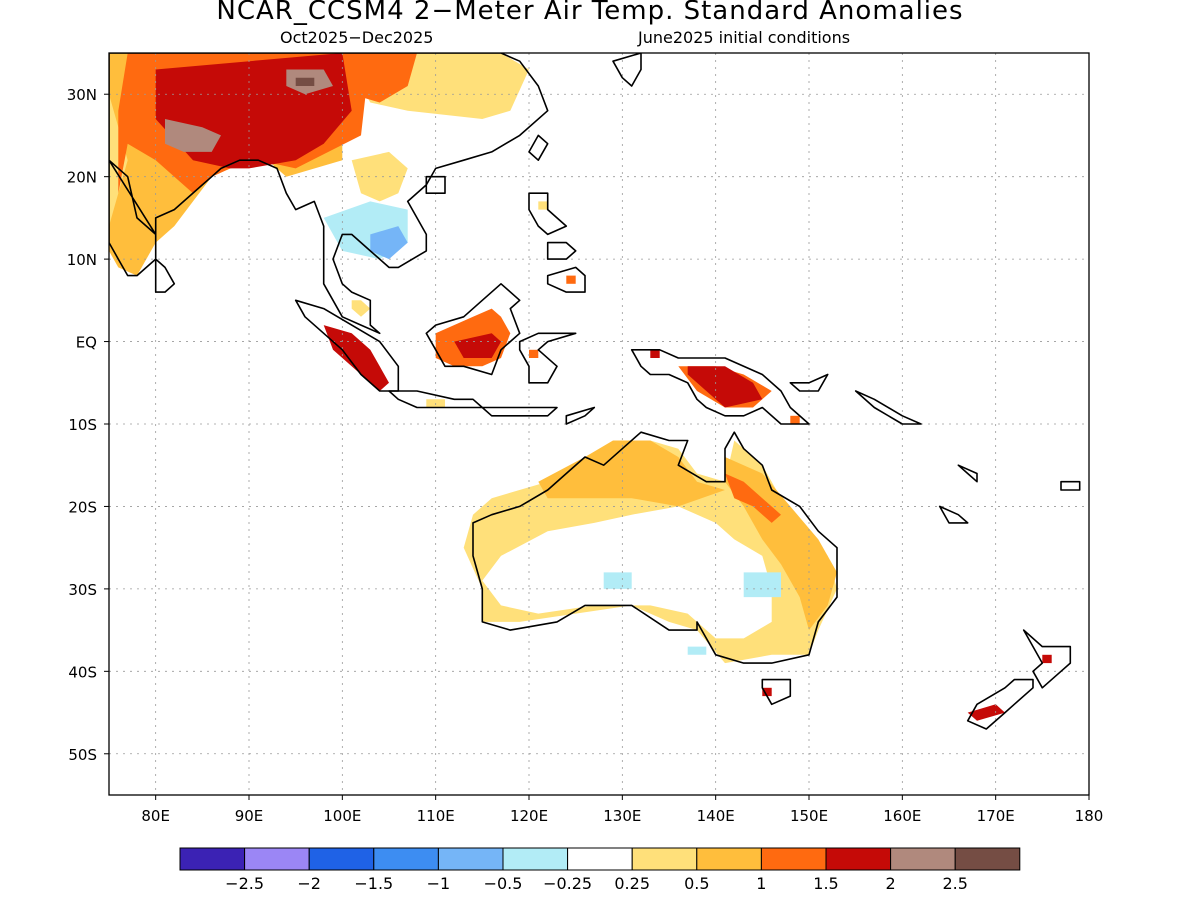  Describe the element at coordinates (753, 498) in the screenshot. I see `anomaly-region-australia-east-red` at that location.